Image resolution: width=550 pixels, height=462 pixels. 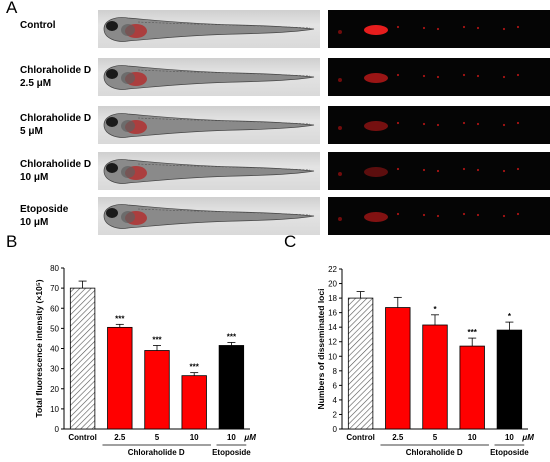 What do you see at coordinates (332, 284) in the screenshot?
I see `y-tick-label: 20` at bounding box center [332, 284].